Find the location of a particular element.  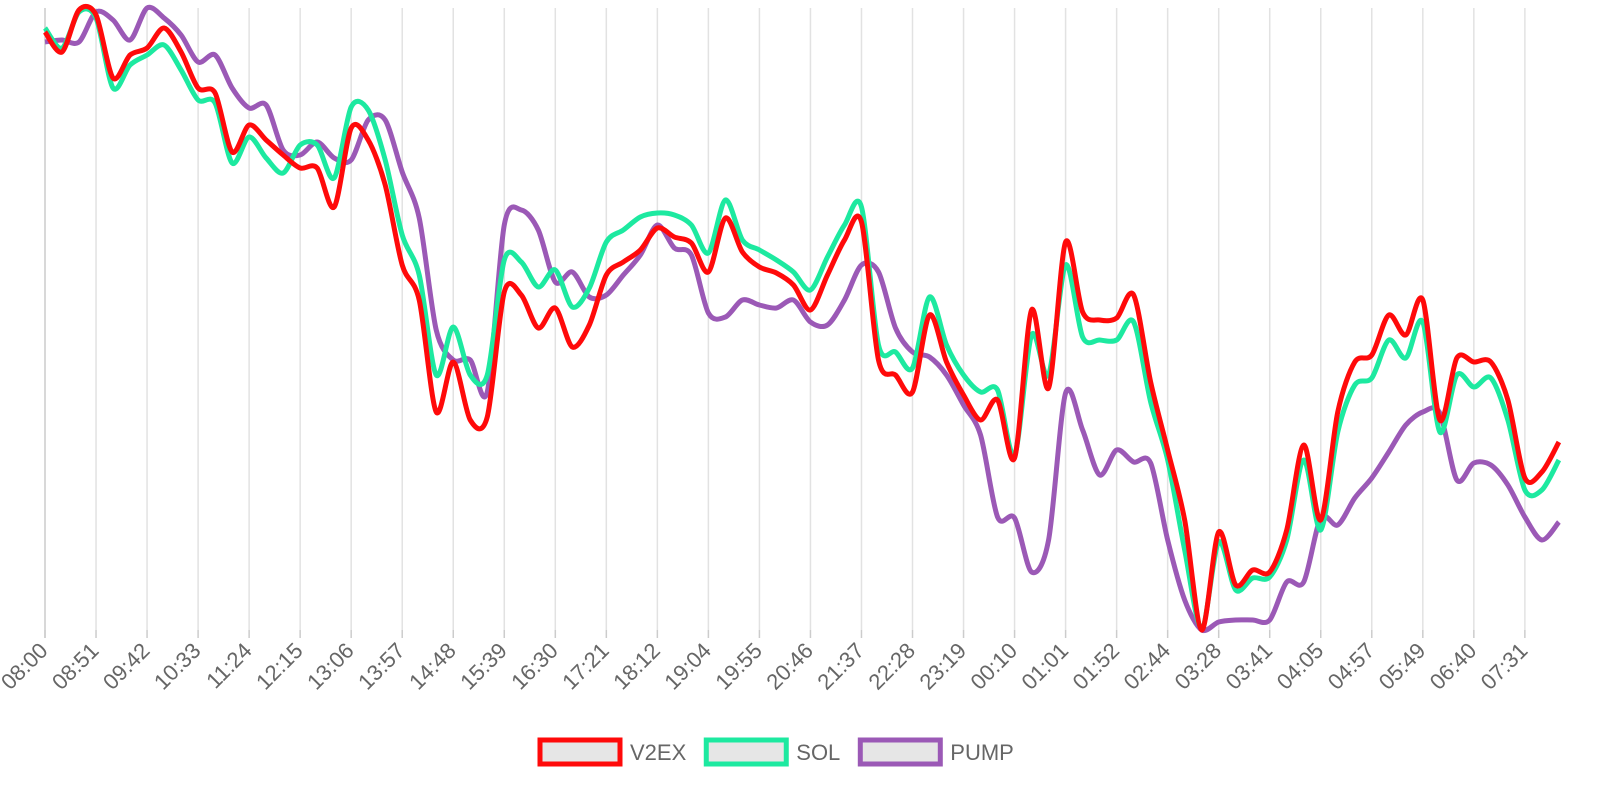

legend-label: PUMP is located at coordinates (982, 752).